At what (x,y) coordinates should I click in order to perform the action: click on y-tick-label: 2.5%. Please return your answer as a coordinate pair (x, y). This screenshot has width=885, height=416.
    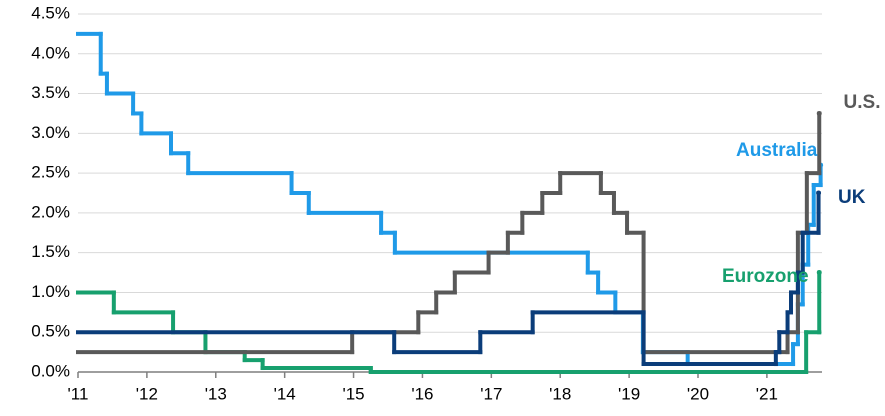
    Looking at the image, I should click on (50, 172).